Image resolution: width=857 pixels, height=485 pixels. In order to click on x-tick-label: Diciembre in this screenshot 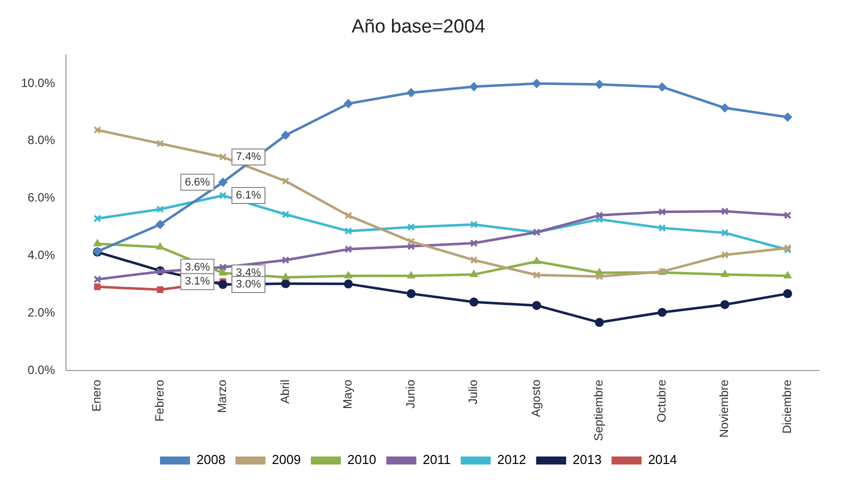, I will do `click(787, 406)`.